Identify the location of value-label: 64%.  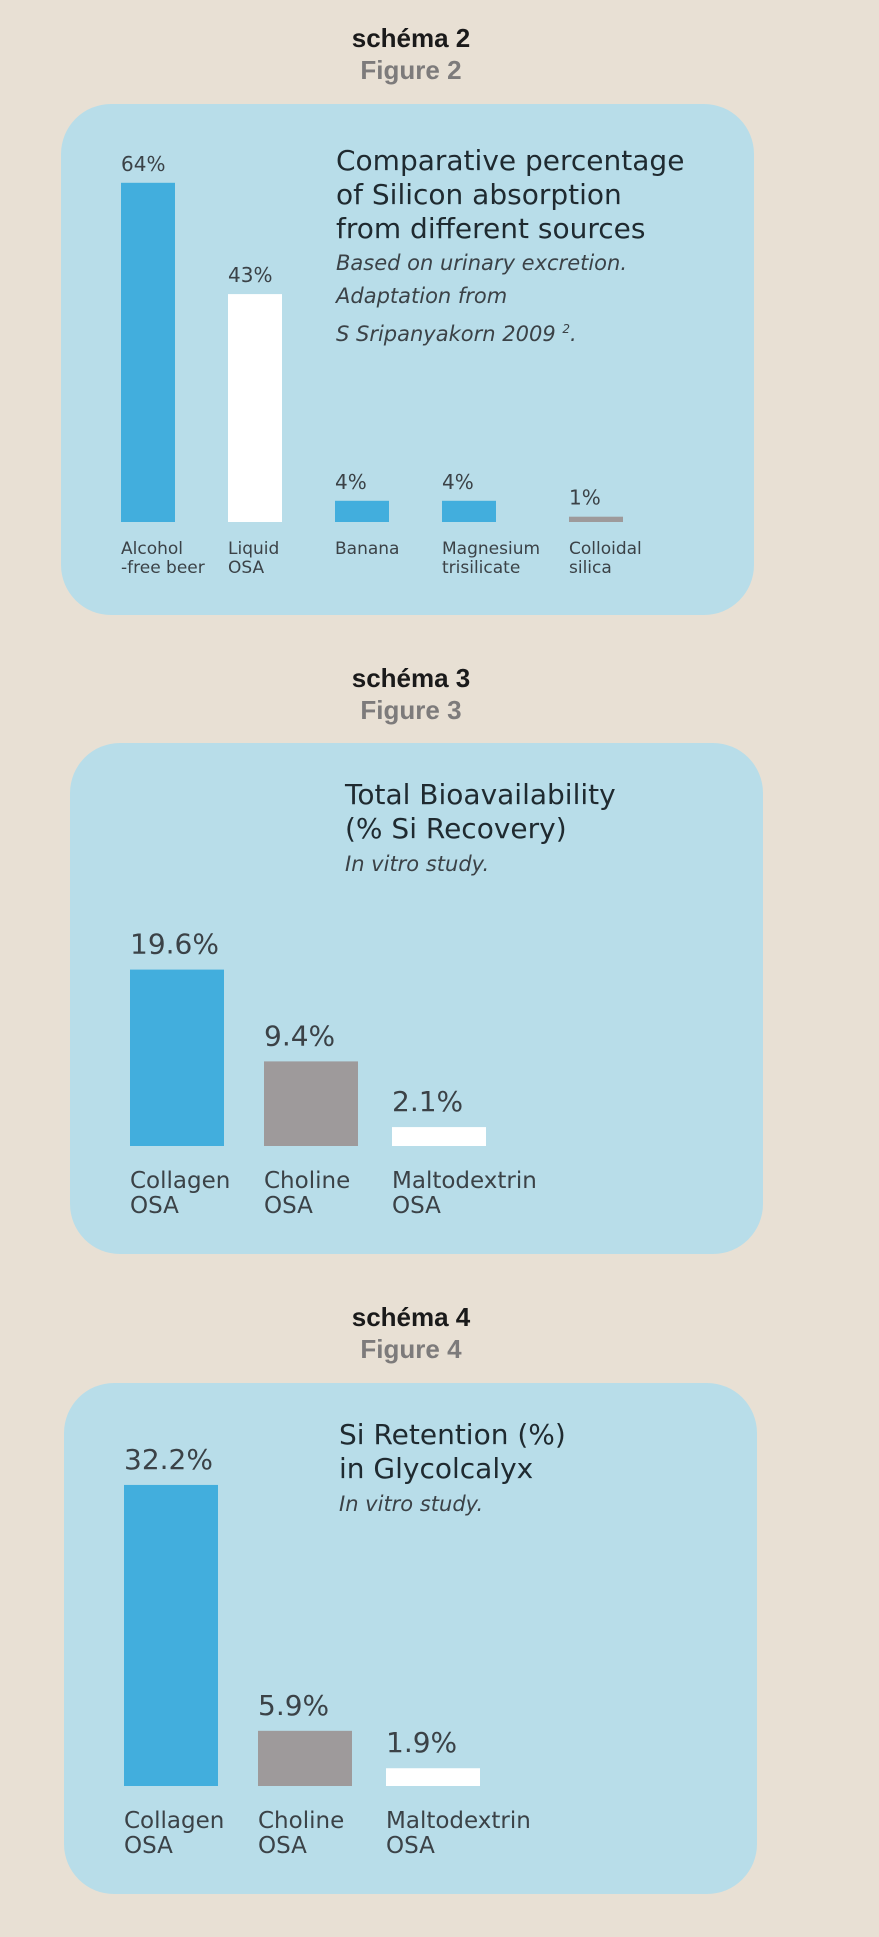
(143, 164).